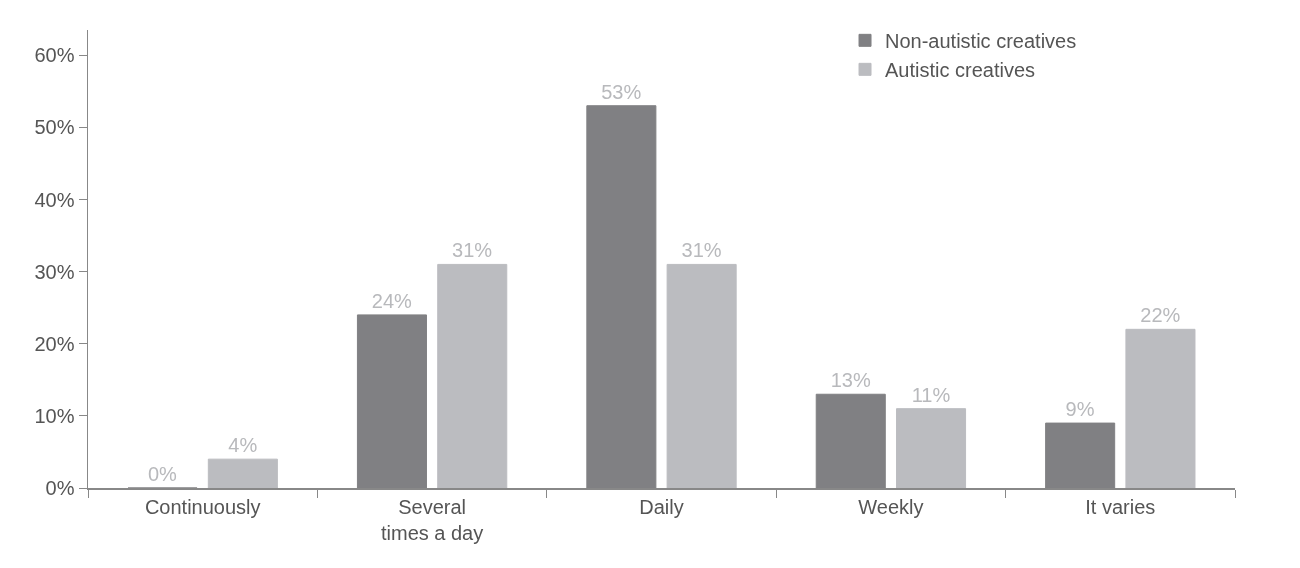 This screenshot has width=1300, height=568. I want to click on data-label: 4%, so click(243, 445).